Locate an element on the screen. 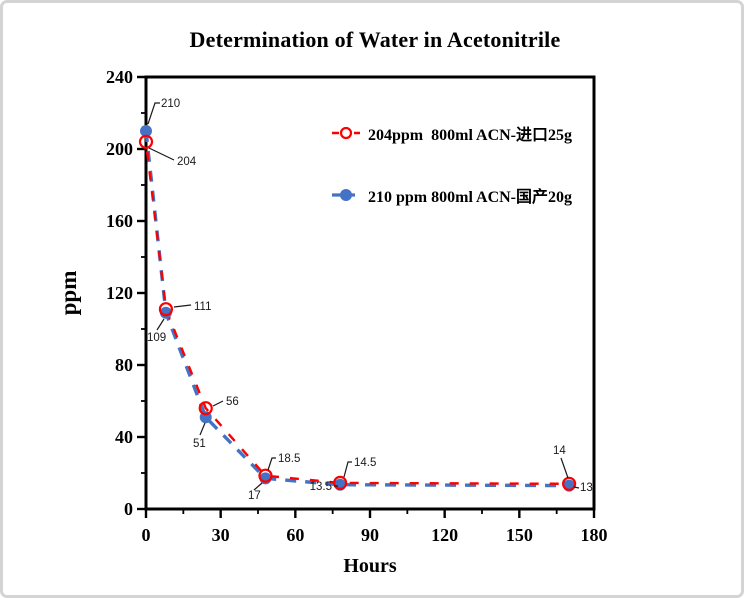 The width and height of the screenshot is (744, 598). x-tick-label: 150 is located at coordinates (519, 535).